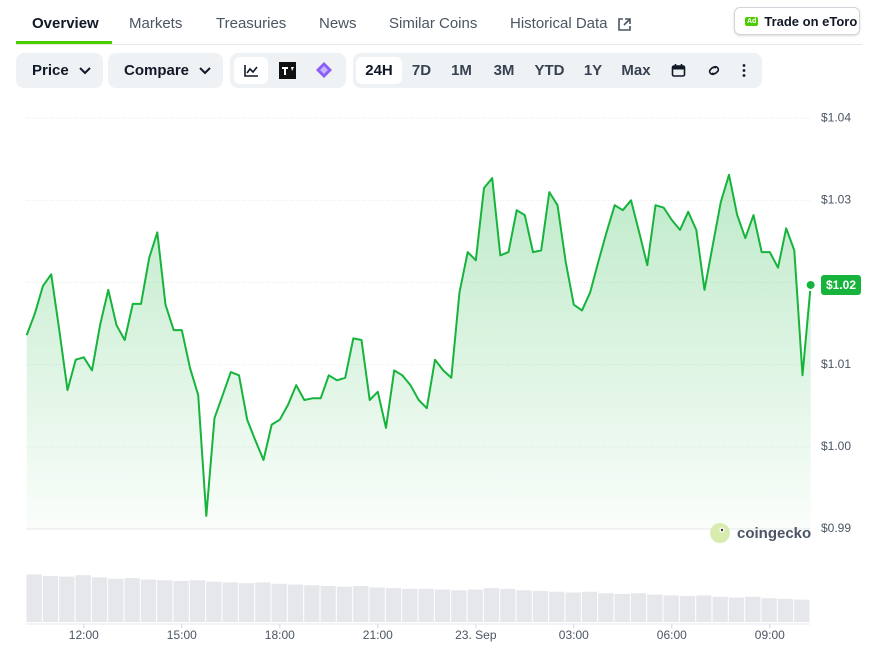  What do you see at coordinates (810, 284) in the screenshot?
I see `current-price-dot` at bounding box center [810, 284].